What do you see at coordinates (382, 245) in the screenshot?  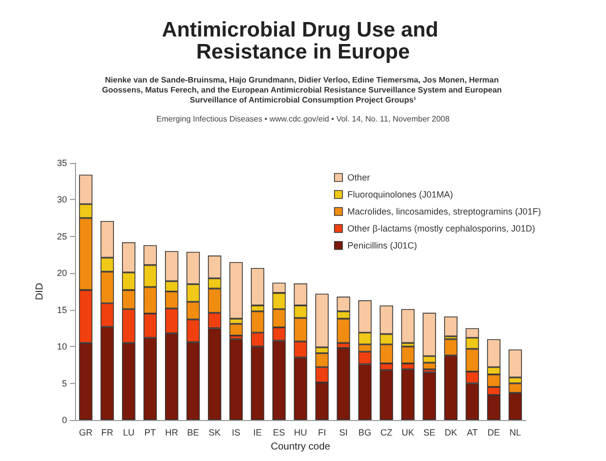 I see `legend-label: Penicillins (J01C)` at bounding box center [382, 245].